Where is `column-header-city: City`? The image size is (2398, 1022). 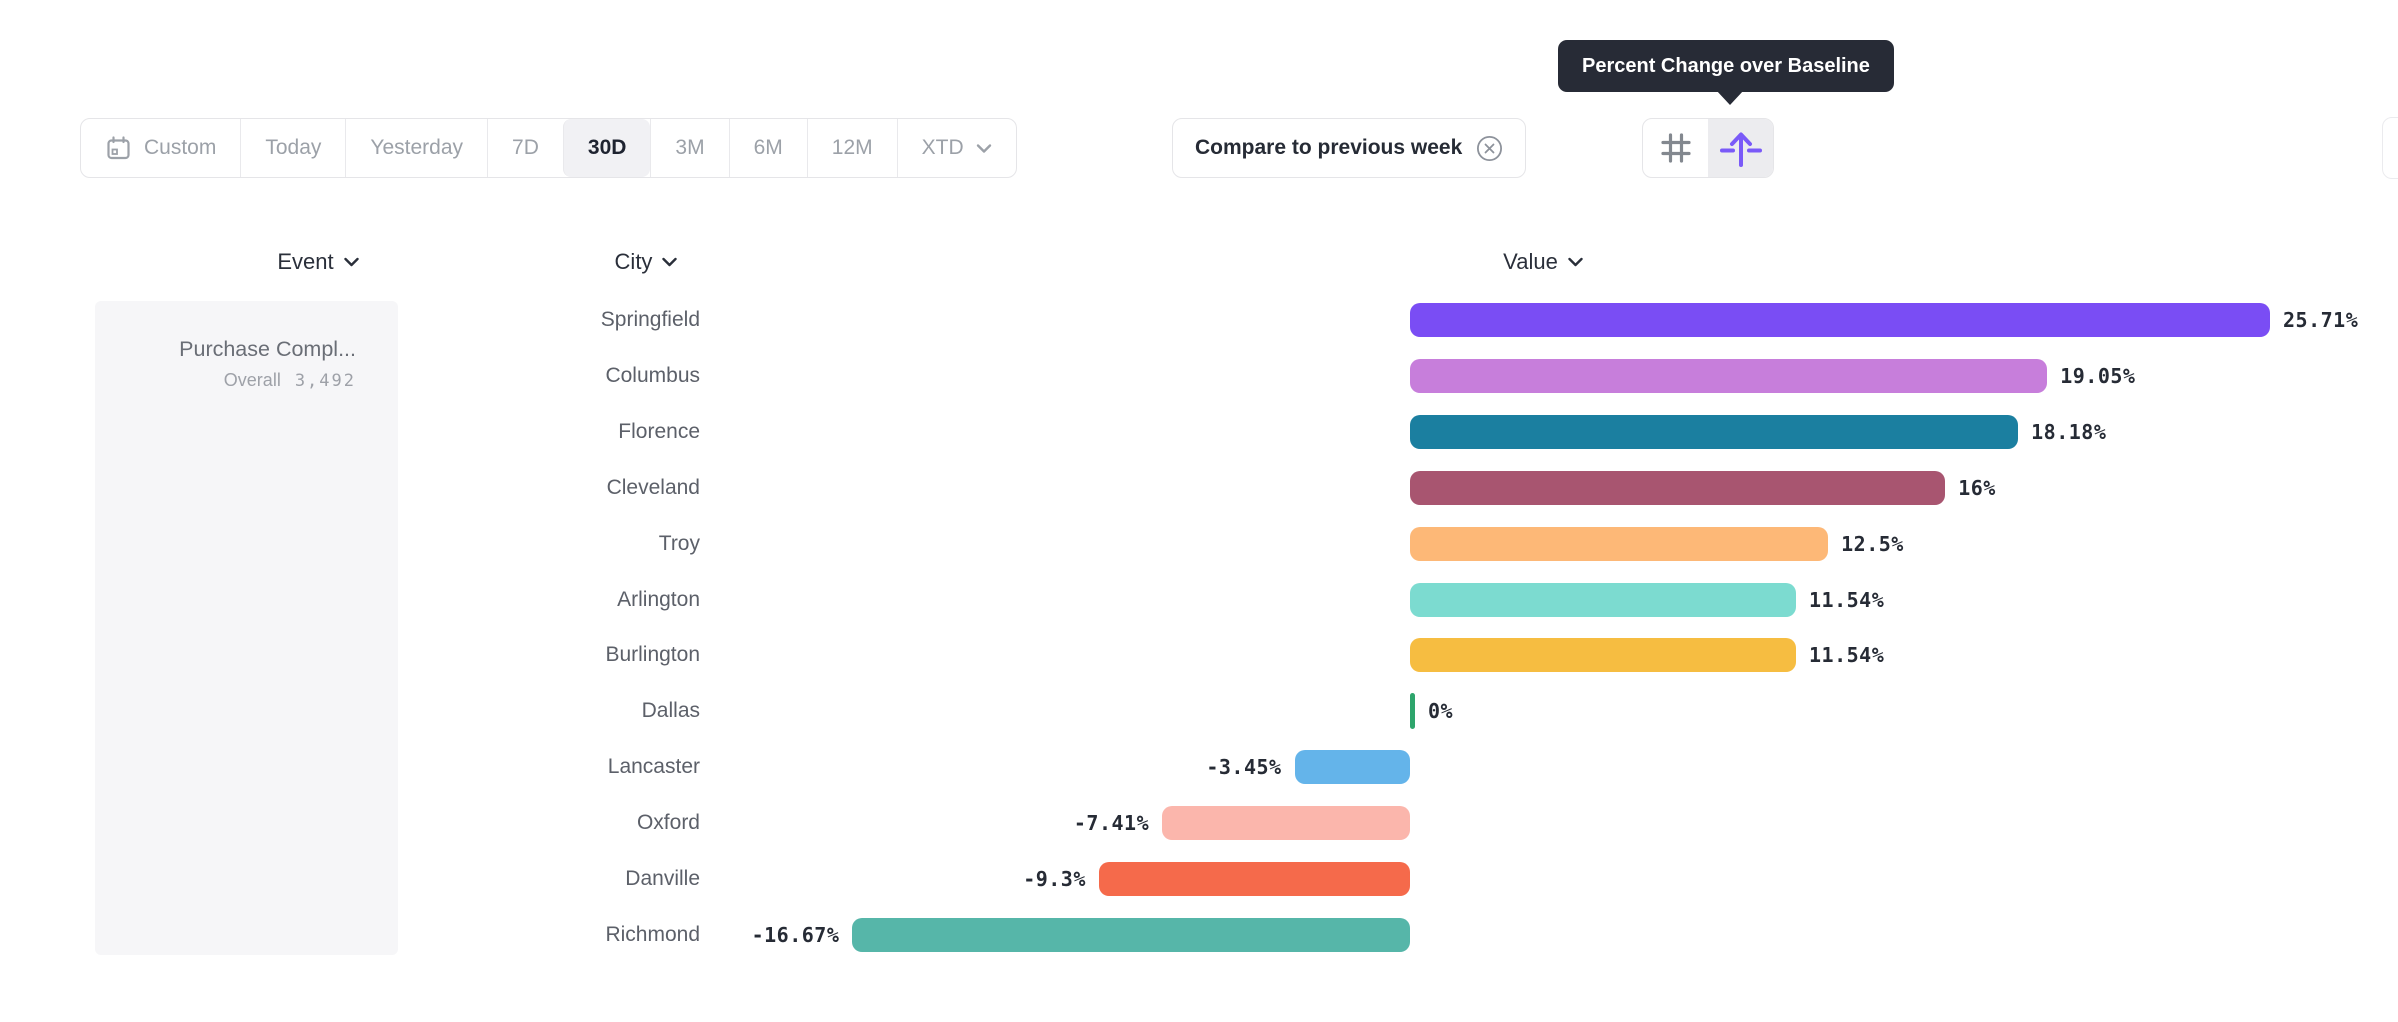 column-header-city: City is located at coordinates (646, 262).